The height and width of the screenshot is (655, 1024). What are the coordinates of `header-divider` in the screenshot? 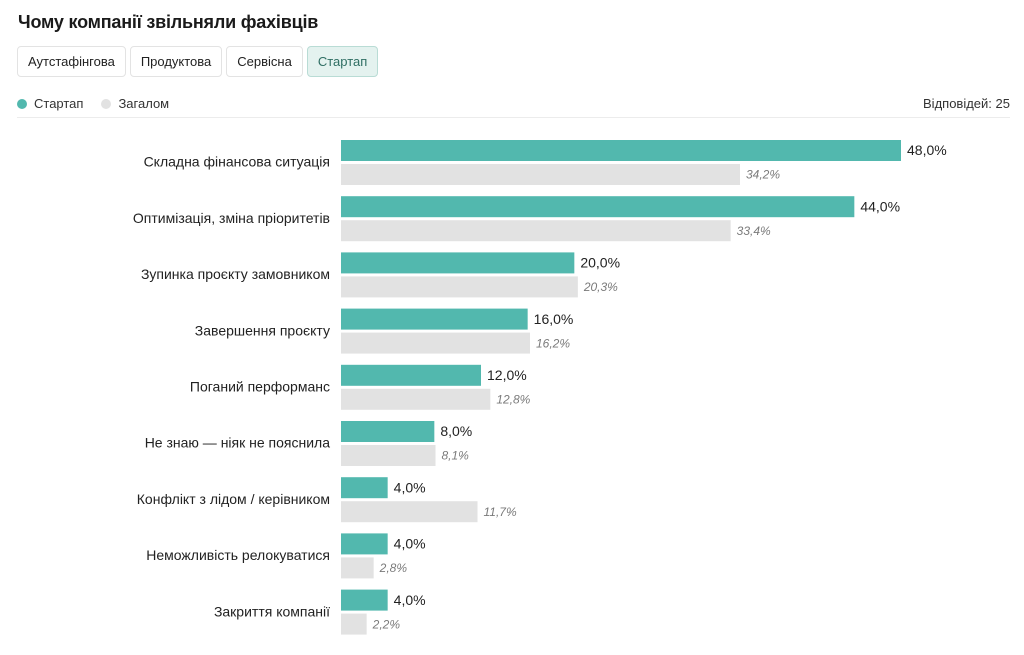 It's located at (513, 117).